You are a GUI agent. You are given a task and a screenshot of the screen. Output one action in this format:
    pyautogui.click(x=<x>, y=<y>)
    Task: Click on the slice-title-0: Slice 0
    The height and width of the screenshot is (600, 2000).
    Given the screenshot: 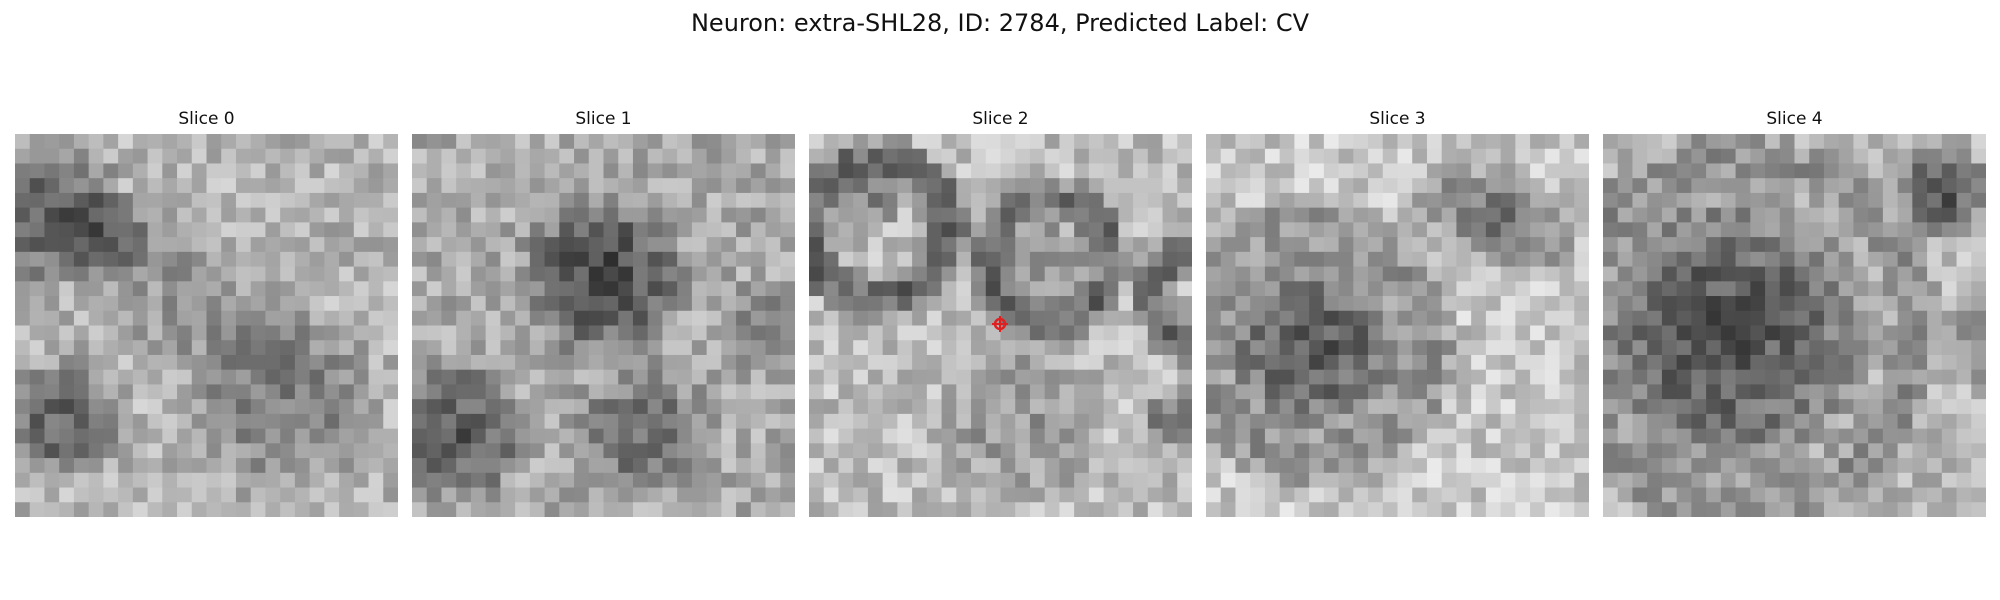 What is the action you would take?
    pyautogui.click(x=206, y=119)
    